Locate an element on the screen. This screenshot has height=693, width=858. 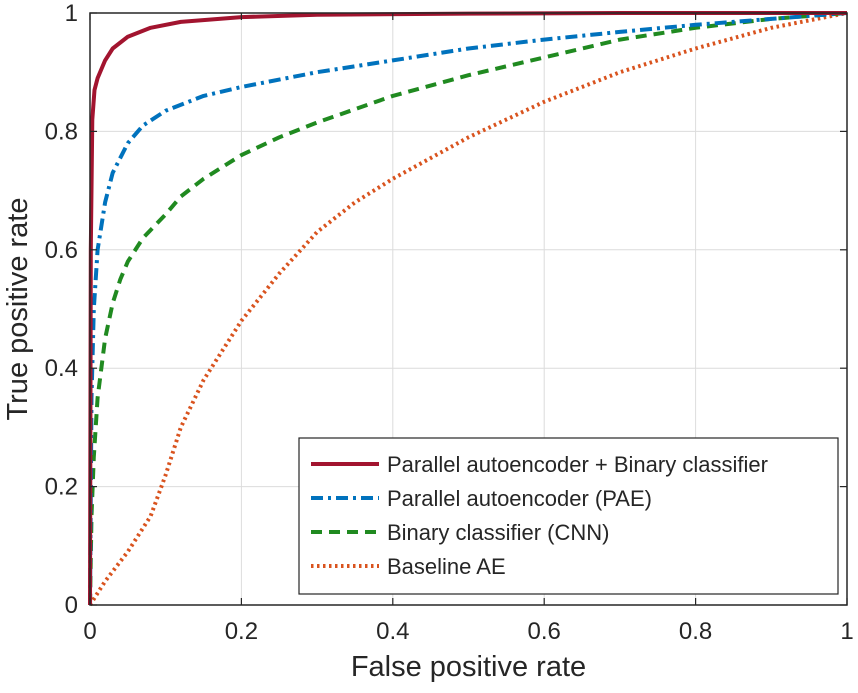
x-tick-label: 0 is located at coordinates (89, 631).